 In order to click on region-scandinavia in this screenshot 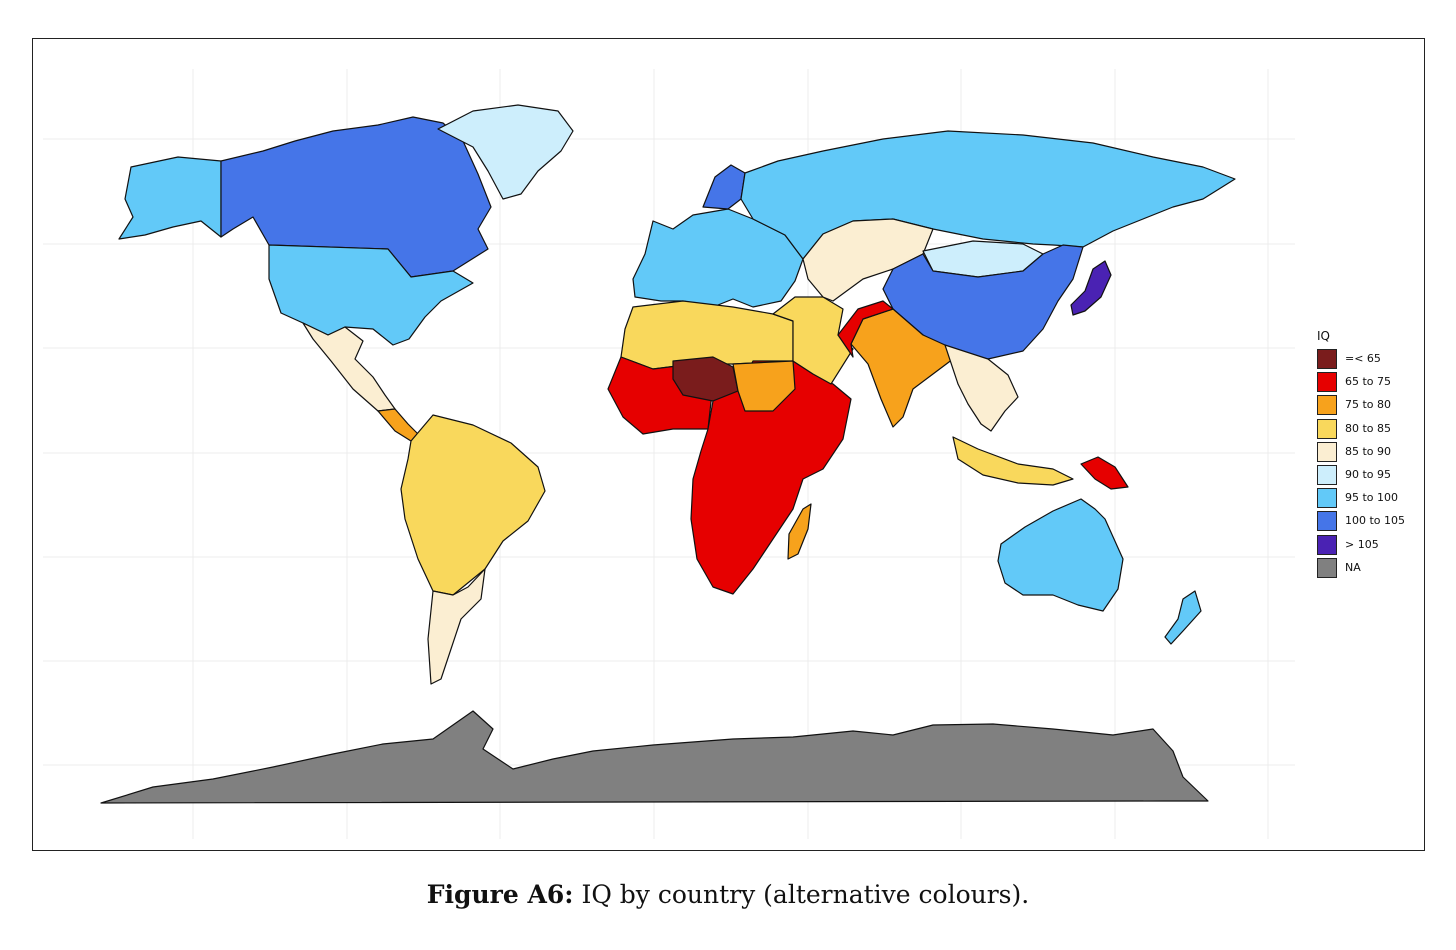, I will do `click(724, 187)`.